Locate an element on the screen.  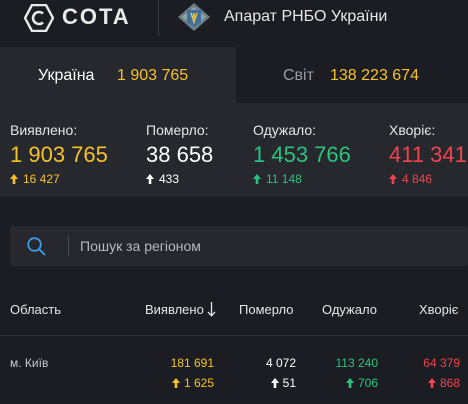
cell-died-delta: 51 is located at coordinates (289, 383).